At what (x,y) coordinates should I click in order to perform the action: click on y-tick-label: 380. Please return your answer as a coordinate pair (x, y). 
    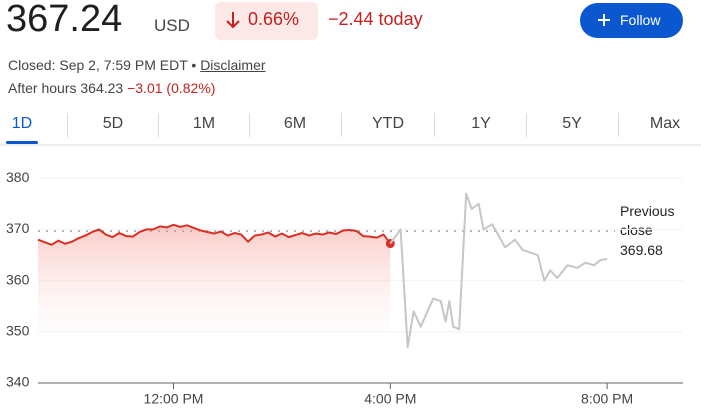
    Looking at the image, I should click on (18, 177).